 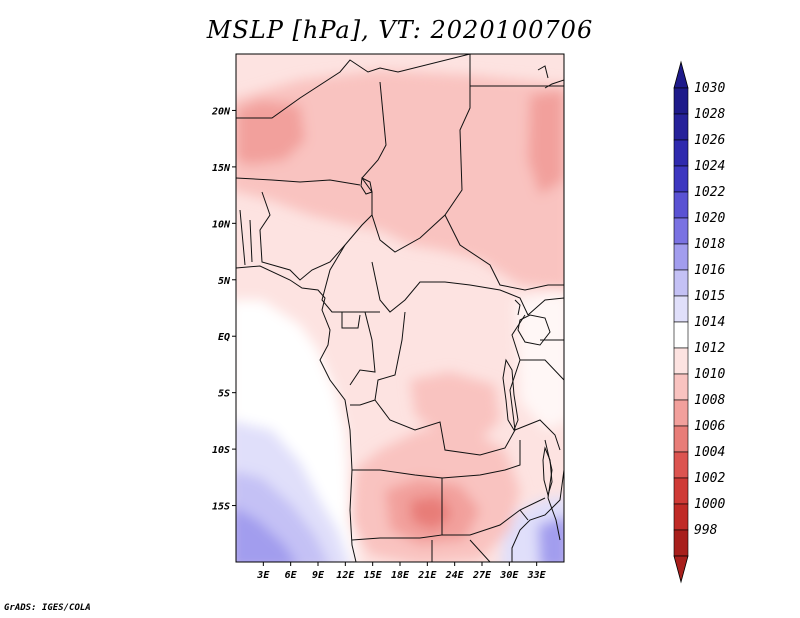 I want to click on map-title: MSLP [hPa], VT: 2020100706, so click(x=400, y=30).